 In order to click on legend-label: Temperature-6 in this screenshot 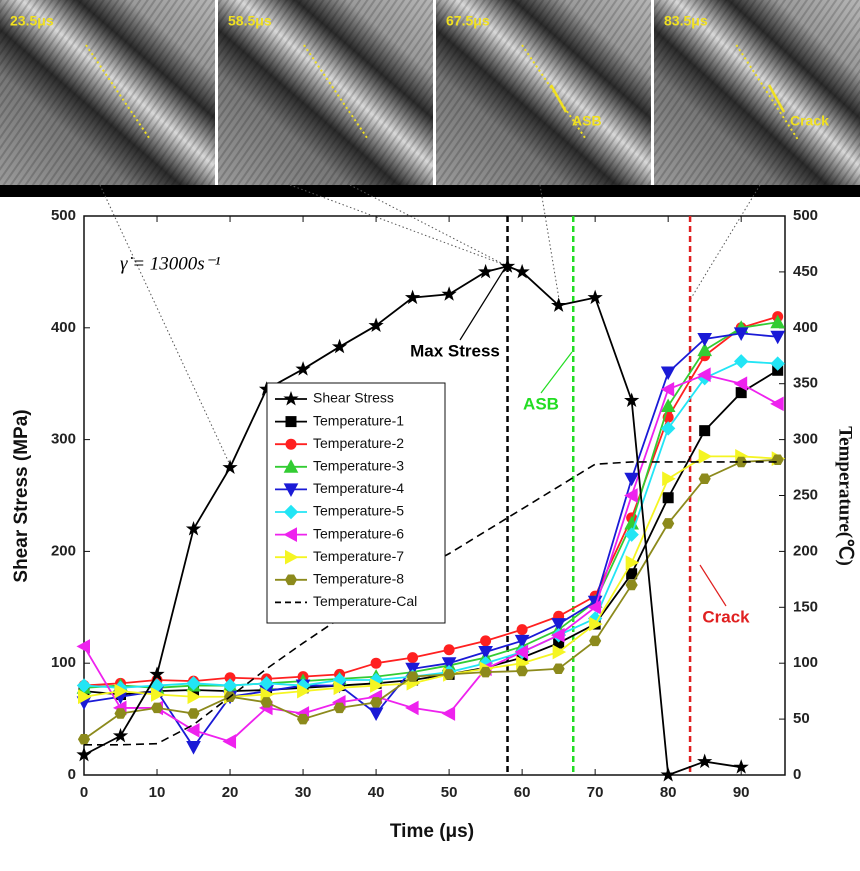, I will do `click(358, 533)`.